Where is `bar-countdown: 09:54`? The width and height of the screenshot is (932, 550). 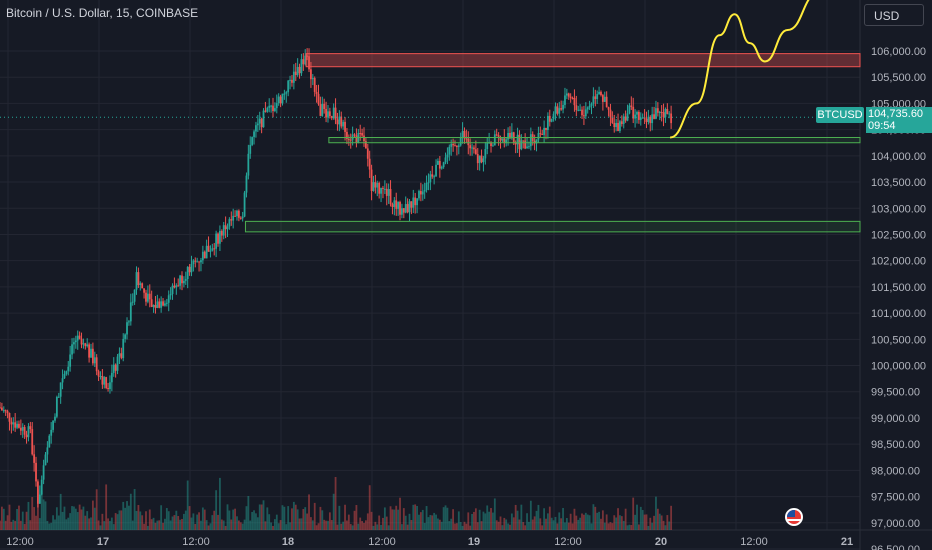
bar-countdown: 09:54 is located at coordinates (882, 126).